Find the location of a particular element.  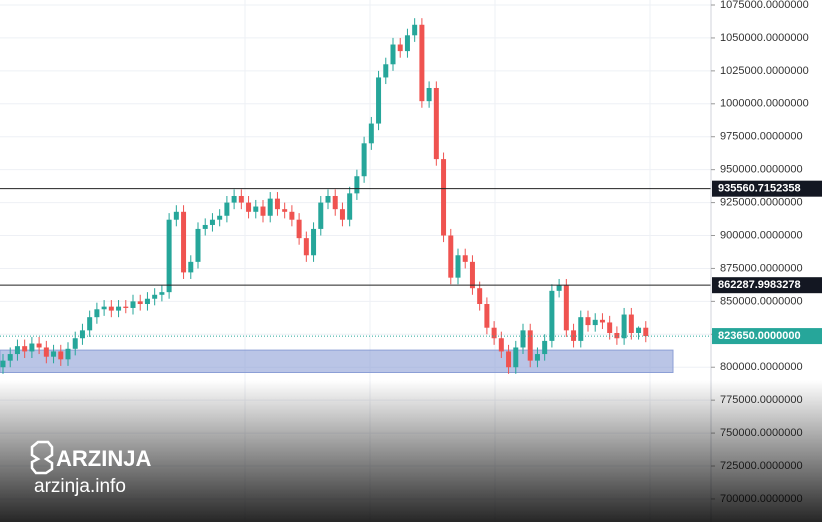

y-tick-label: 975000.0000000 is located at coordinates (761, 137).